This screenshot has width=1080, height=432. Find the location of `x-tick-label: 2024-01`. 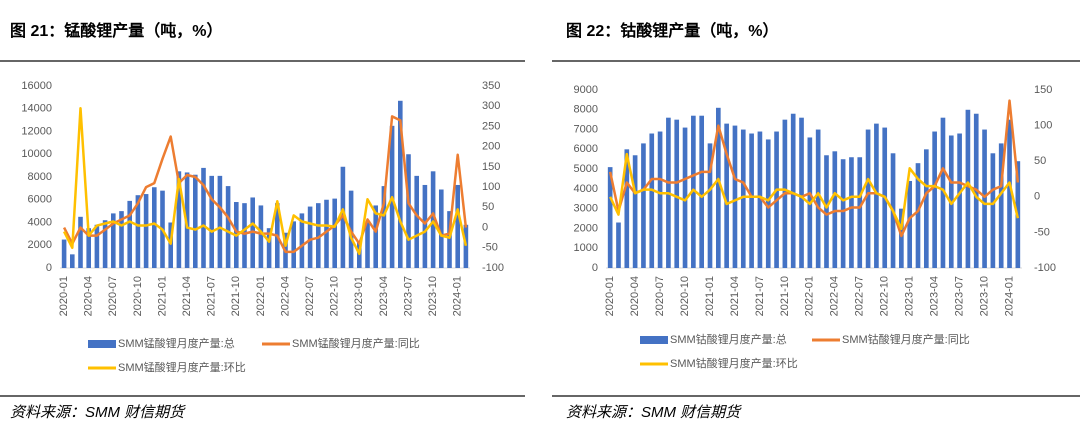

x-tick-label: 2024-01 is located at coordinates (458, 296).